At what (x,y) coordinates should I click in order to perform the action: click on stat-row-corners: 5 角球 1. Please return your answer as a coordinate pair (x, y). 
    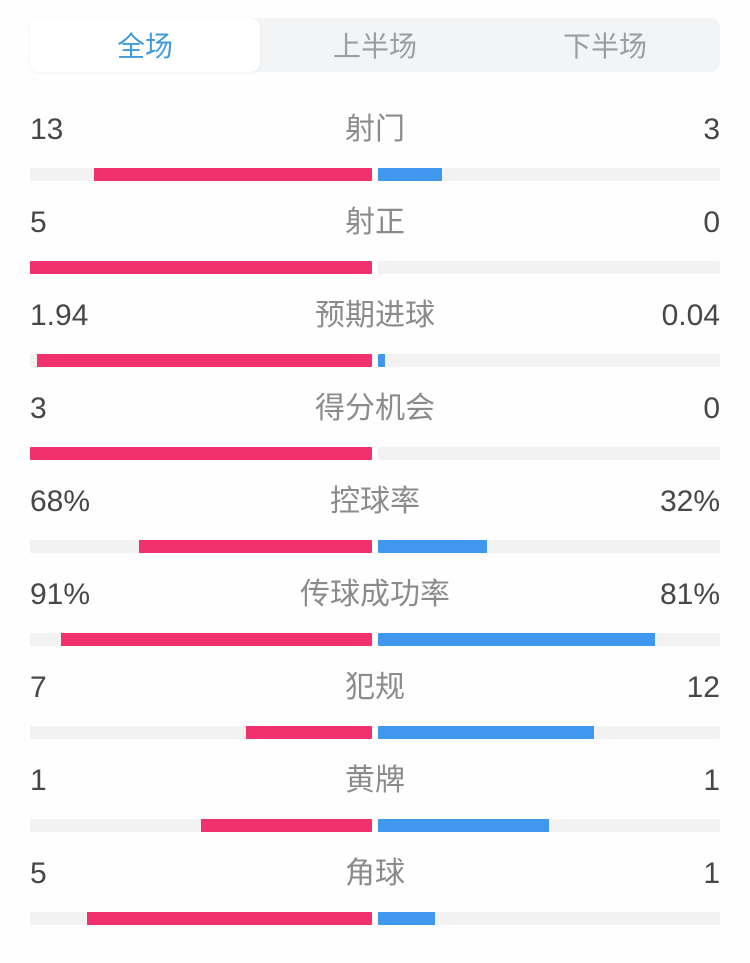
    Looking at the image, I should click on (375, 888).